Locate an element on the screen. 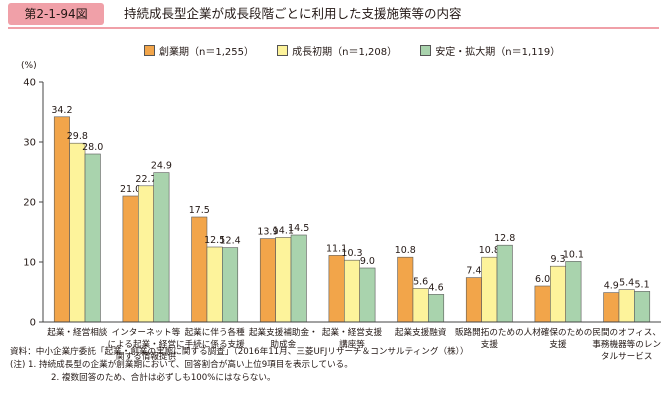 The height and width of the screenshot is (408, 667). data-label-series-2: 29.8 is located at coordinates (77, 136).